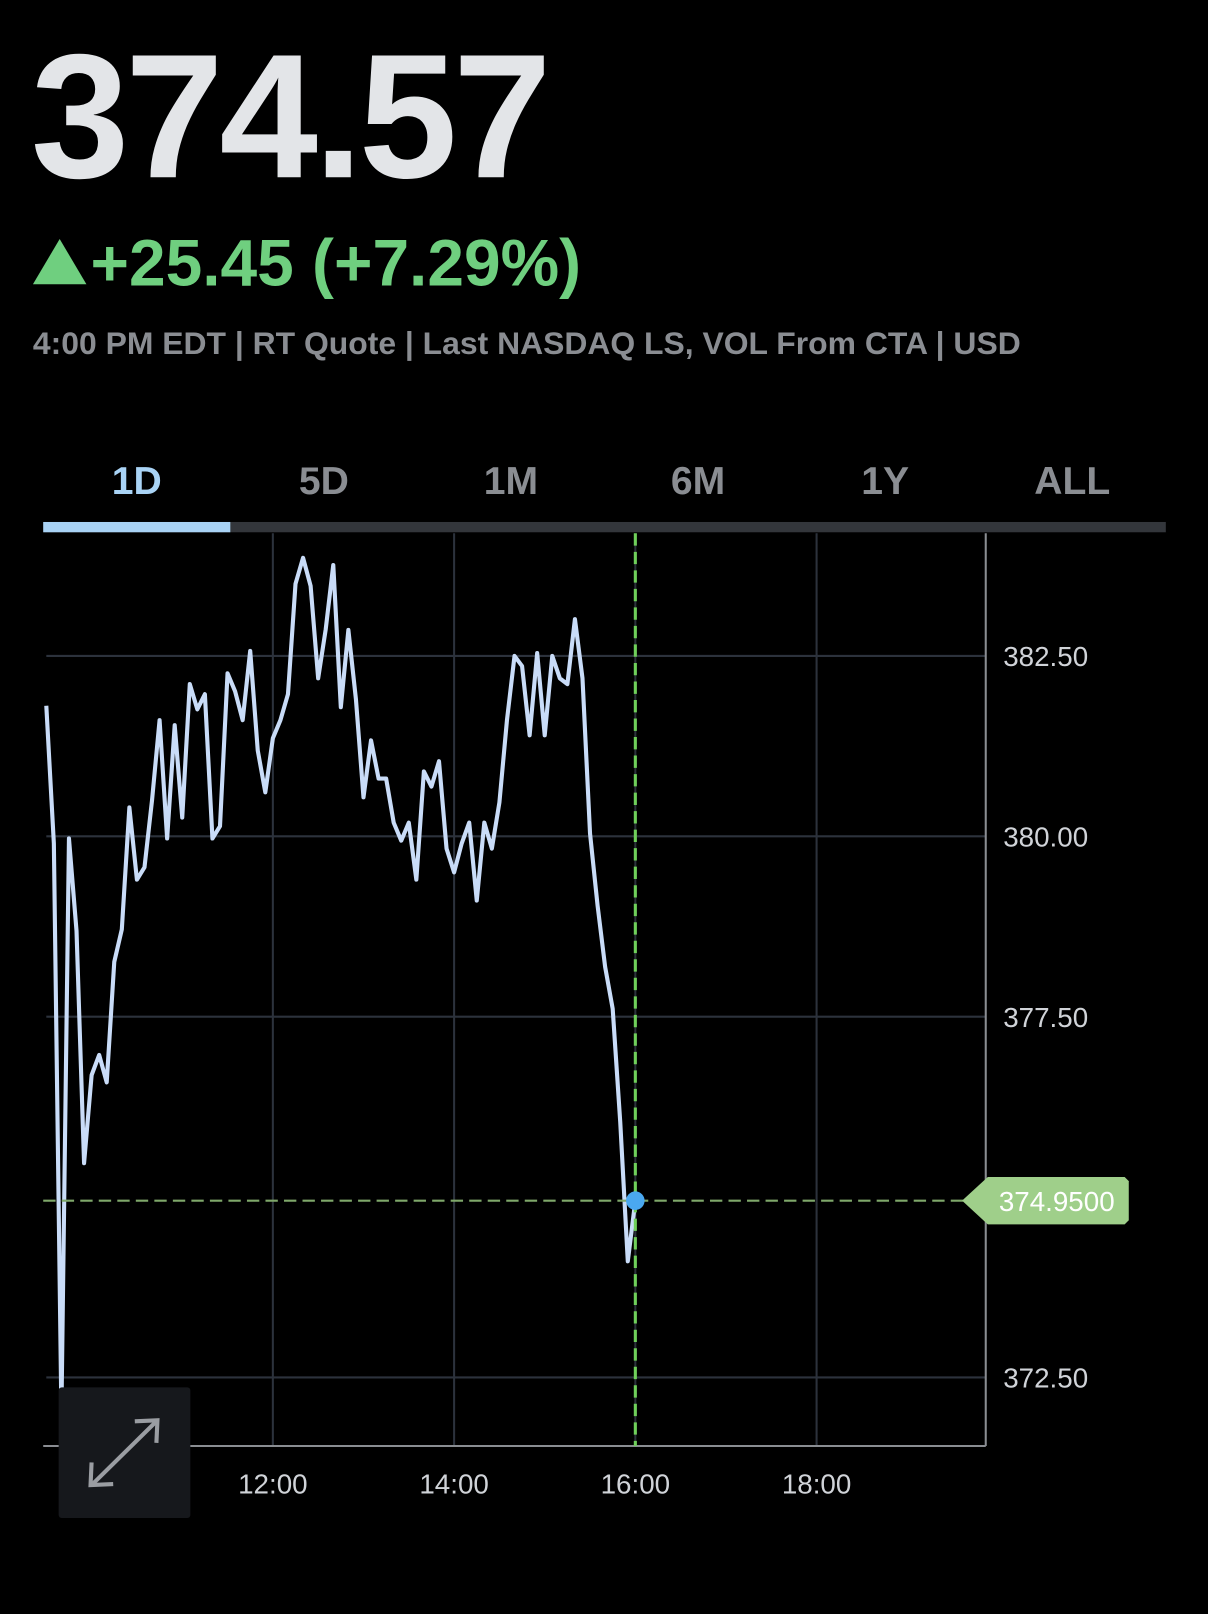 The height and width of the screenshot is (1614, 1208). What do you see at coordinates (124, 1453) in the screenshot?
I see `expand-icon` at bounding box center [124, 1453].